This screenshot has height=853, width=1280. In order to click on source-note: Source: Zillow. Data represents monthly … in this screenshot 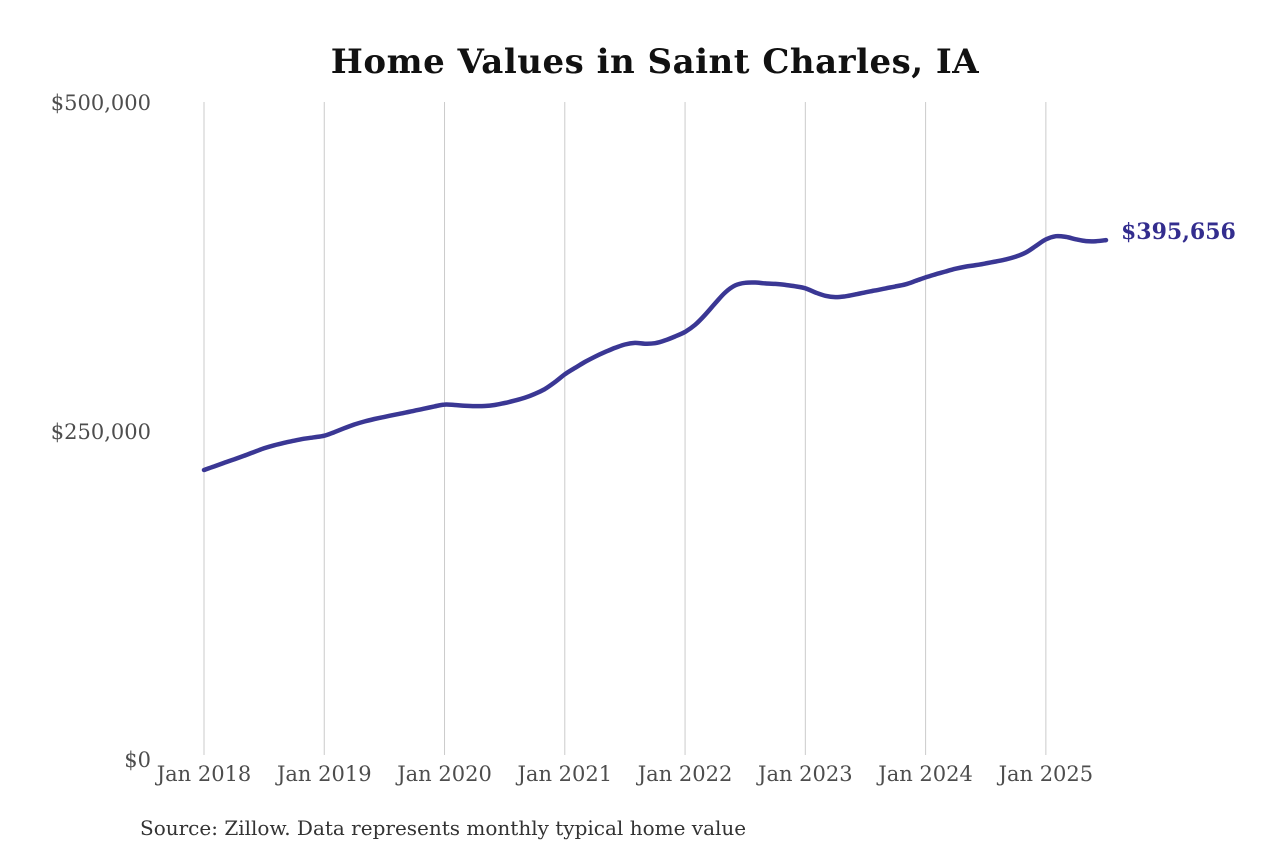, I will do `click(443, 828)`.